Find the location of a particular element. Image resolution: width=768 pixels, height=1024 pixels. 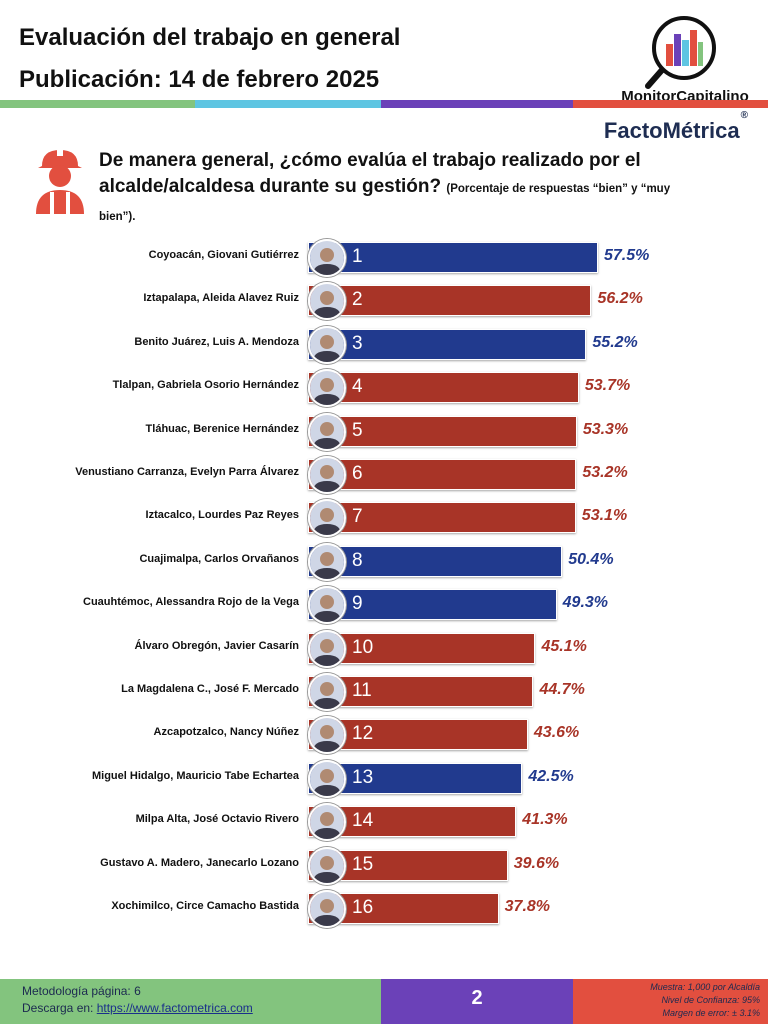

value-label: 50.4% is located at coordinates (591, 559).